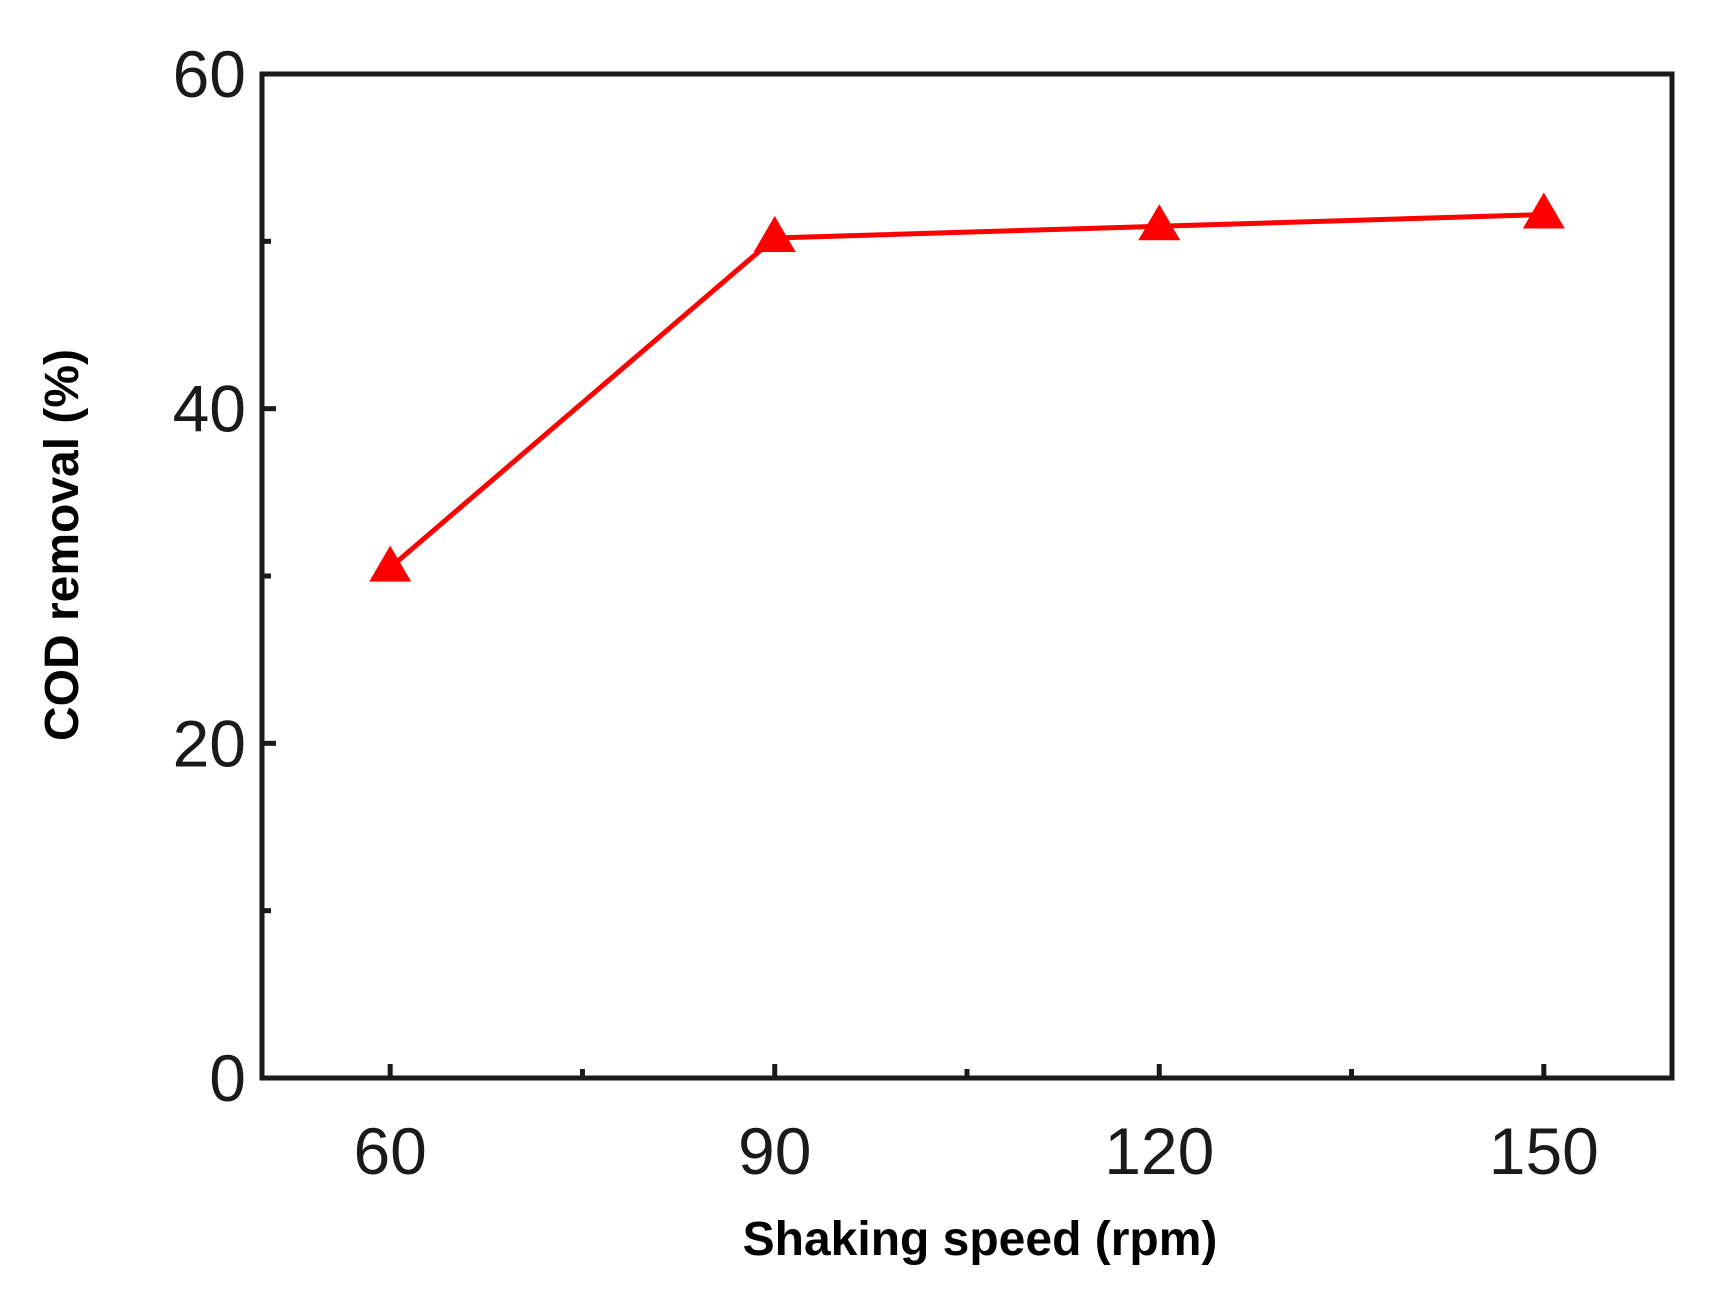 This screenshot has height=1292, width=1722. I want to click on y-axis-title: COD removal (%), so click(62, 545).